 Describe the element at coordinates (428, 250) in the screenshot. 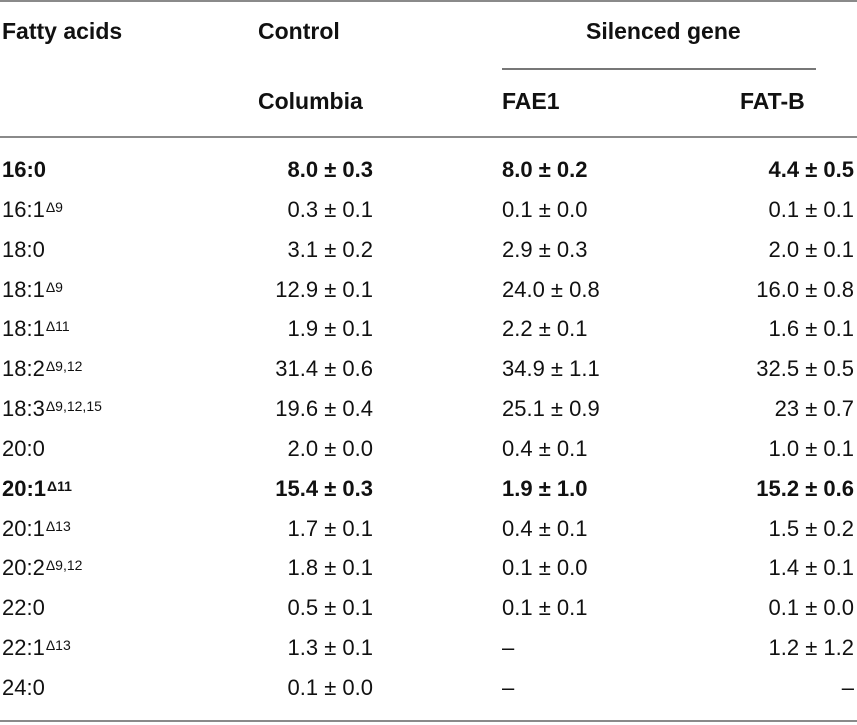

I see `table-row: 18:0 3.1 ± 0.2 2.9 ± 0.3 2.0 ± 0.1` at that location.